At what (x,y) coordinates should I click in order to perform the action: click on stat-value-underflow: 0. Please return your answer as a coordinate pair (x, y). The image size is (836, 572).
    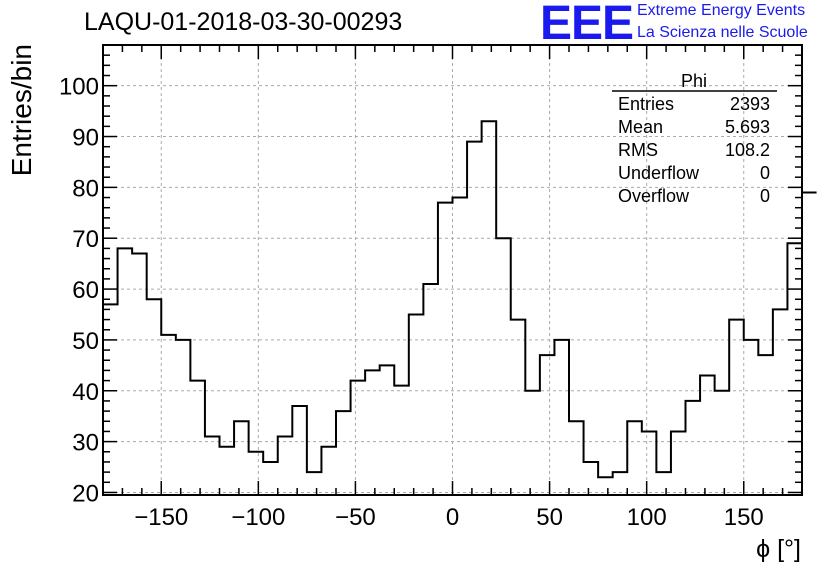
    Looking at the image, I should click on (765, 173).